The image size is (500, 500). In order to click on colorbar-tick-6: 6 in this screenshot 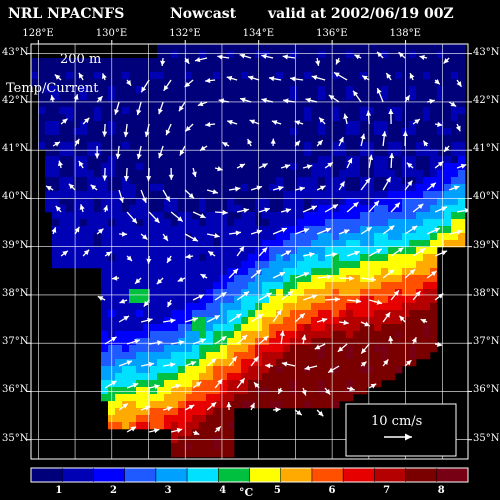, I will do `click(332, 490)`.